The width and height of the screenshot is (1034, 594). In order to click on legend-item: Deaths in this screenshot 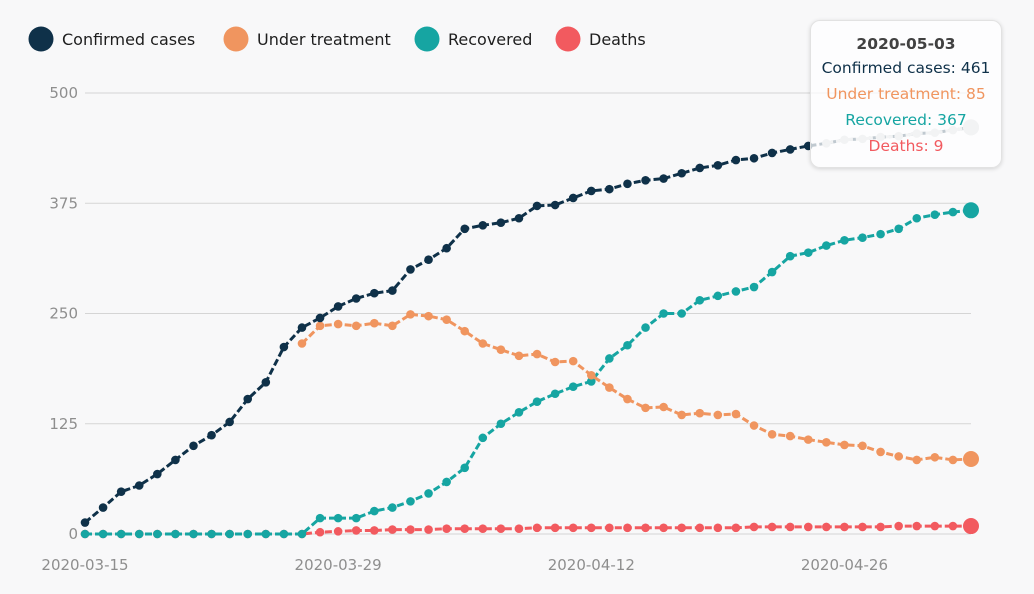, I will do `click(600, 39)`.